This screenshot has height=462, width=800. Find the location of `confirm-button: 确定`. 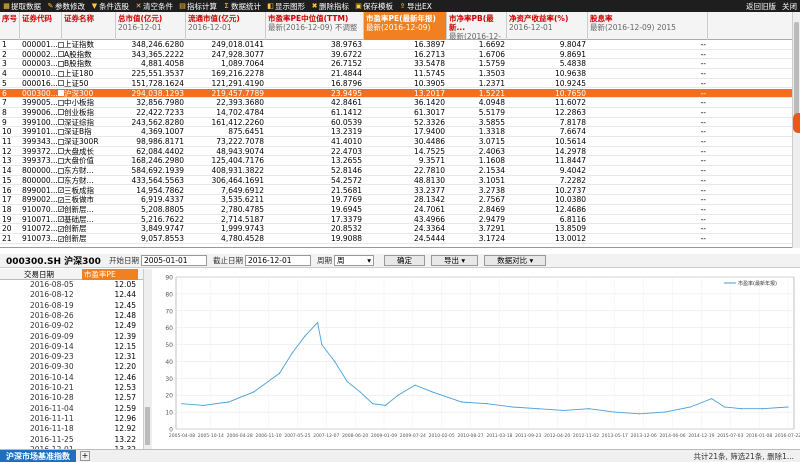

confirm-button: 确定 is located at coordinates (404, 260).